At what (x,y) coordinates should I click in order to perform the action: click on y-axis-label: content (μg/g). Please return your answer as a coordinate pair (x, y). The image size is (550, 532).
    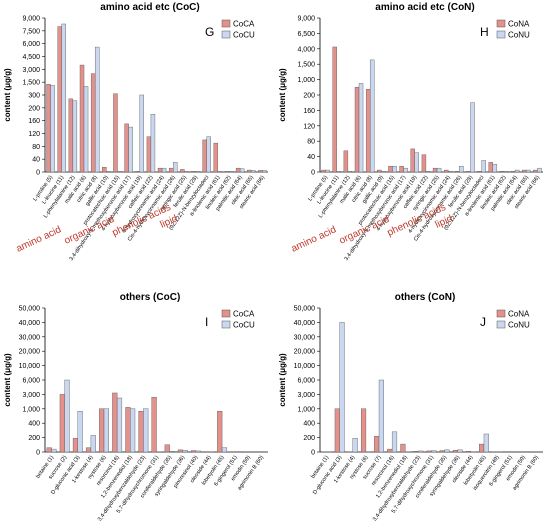
    Looking at the image, I should click on (7, 380).